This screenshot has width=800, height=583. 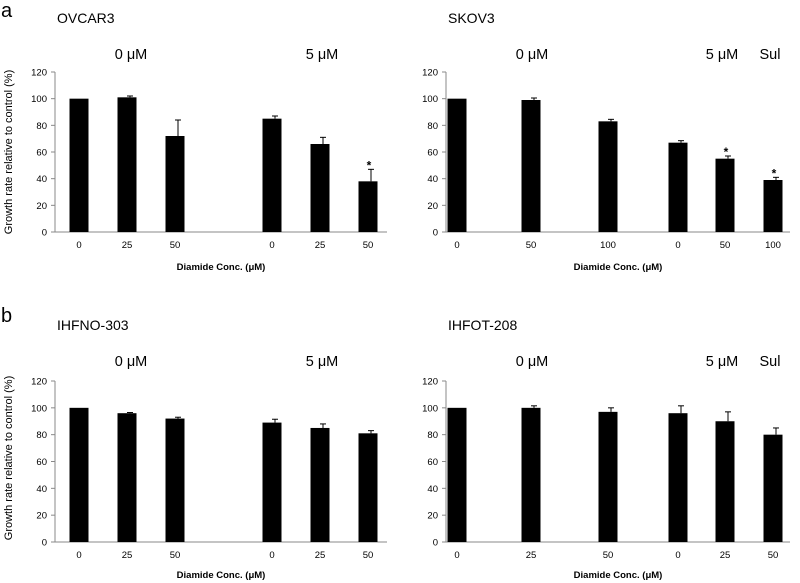 I want to click on y-axis-label-a: Growth rate relative to control (%), so click(x=9, y=152).